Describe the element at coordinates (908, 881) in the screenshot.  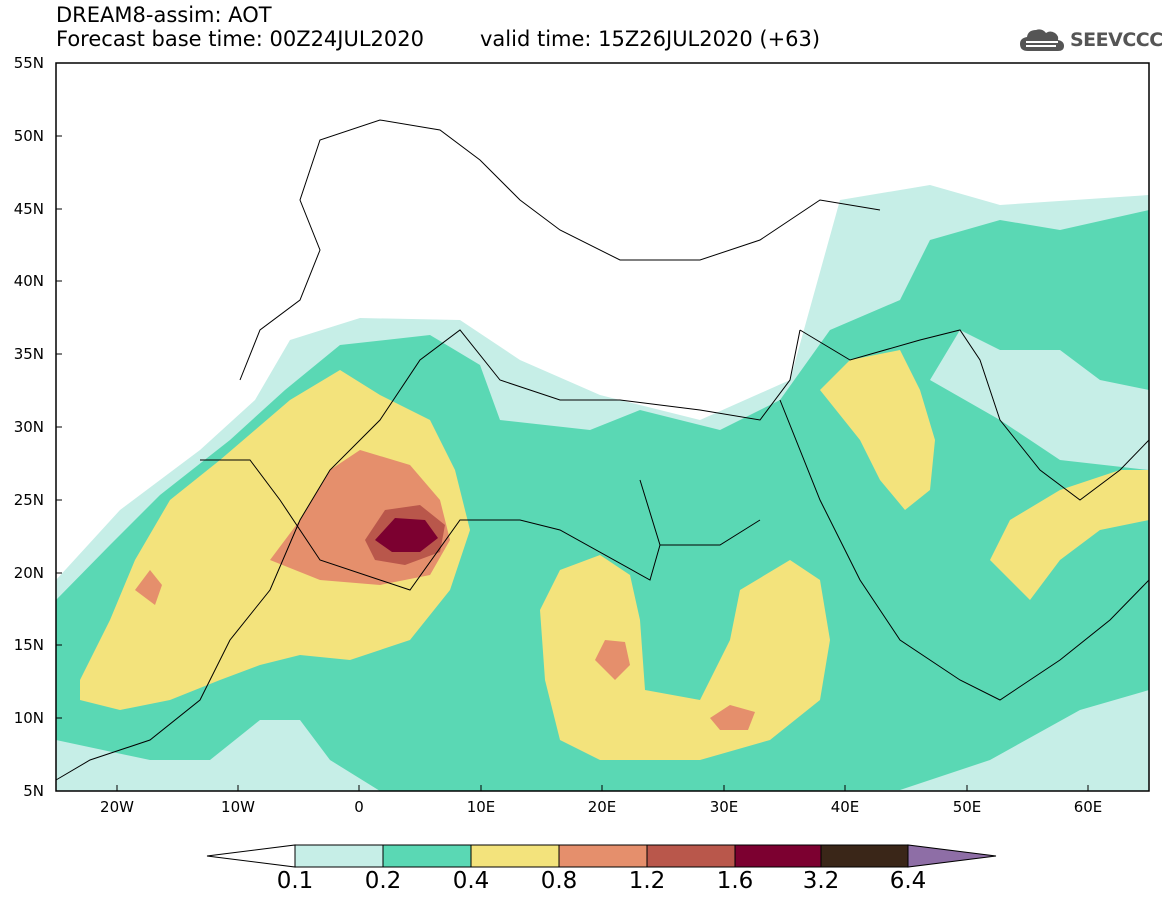
I see `colorbar-label: 6.4` at that location.